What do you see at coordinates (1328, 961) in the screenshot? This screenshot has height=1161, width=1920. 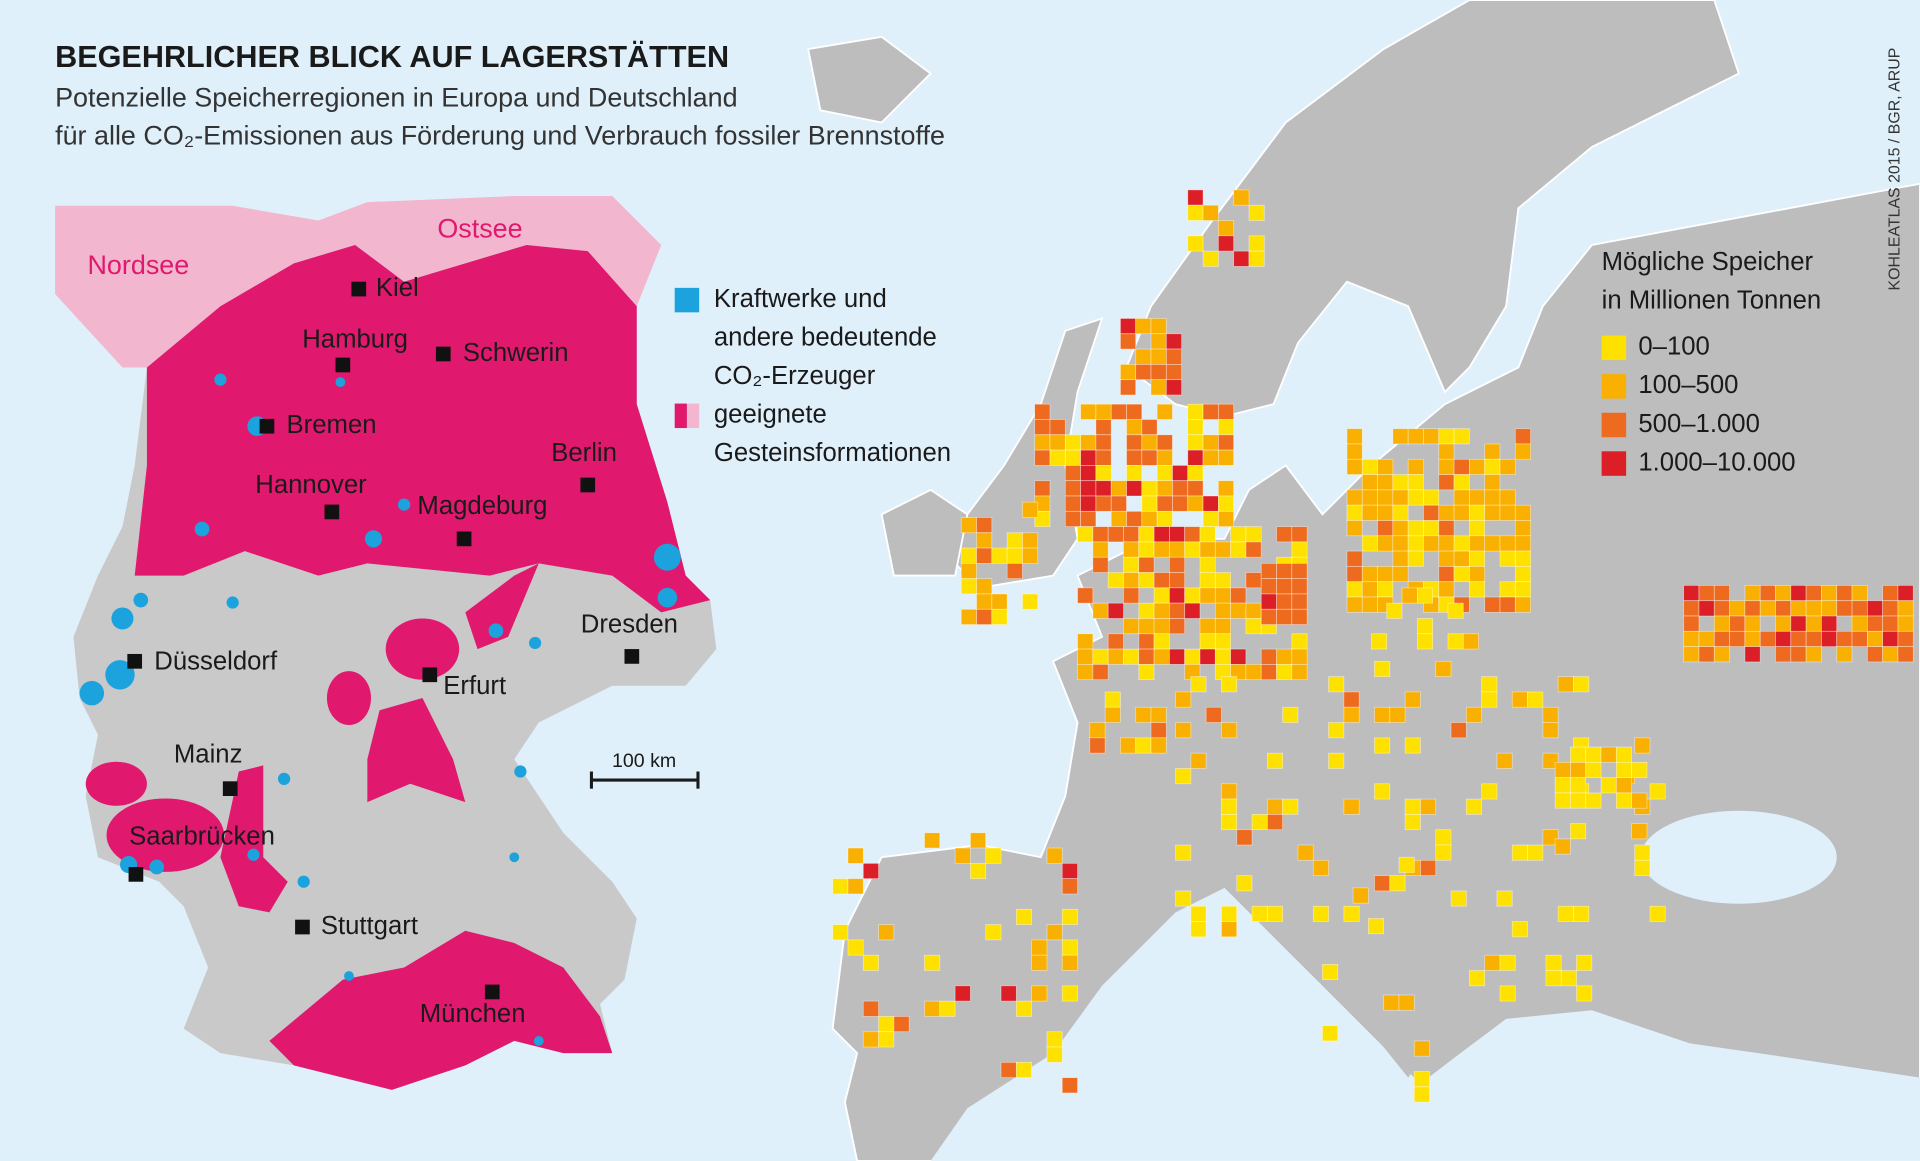 I see `italy` at bounding box center [1328, 961].